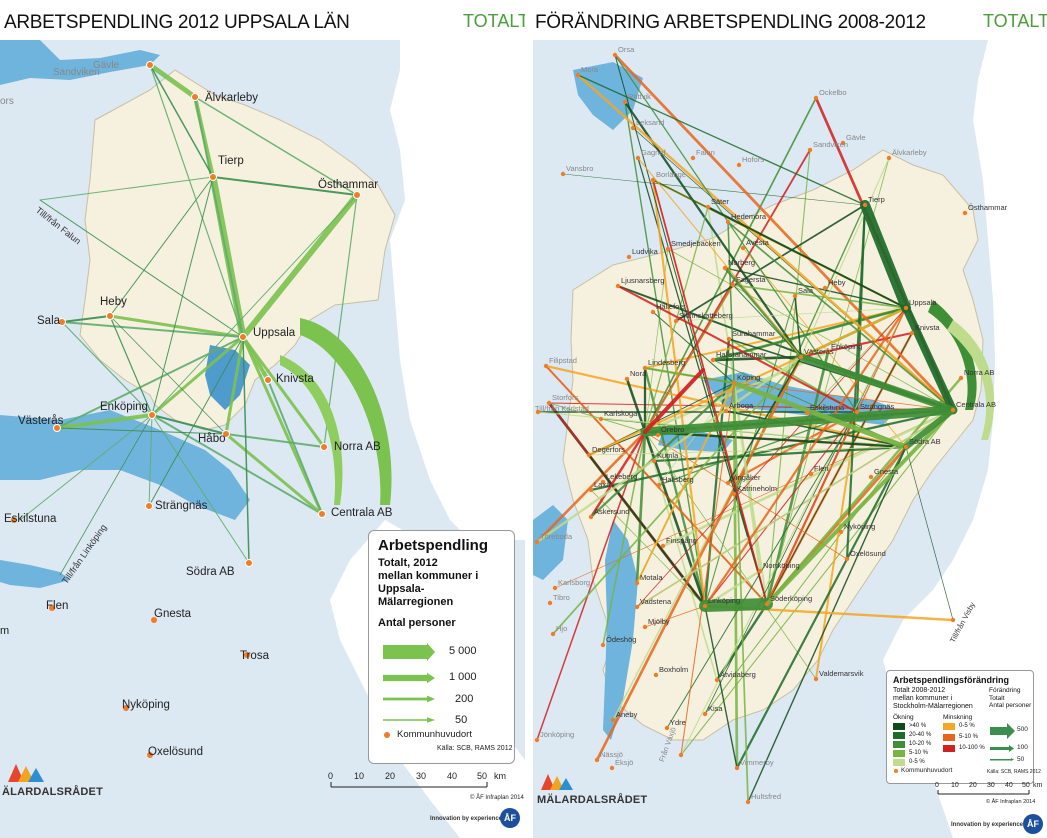  I want to click on right-legend-source: Källa: SCB, RAMS 2012, so click(1014, 772).